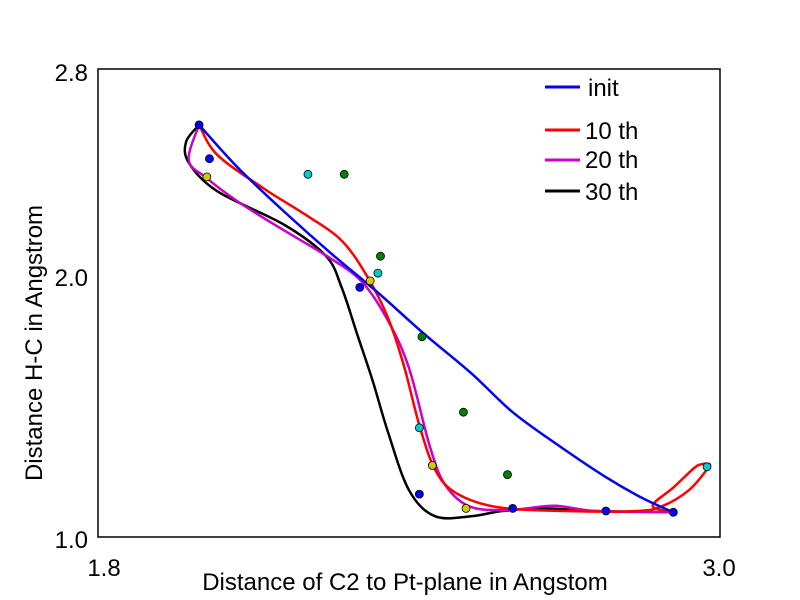 This screenshot has width=800, height=600. What do you see at coordinates (71, 278) in the screenshot?
I see `y-tick-label-middle: 2.0` at bounding box center [71, 278].